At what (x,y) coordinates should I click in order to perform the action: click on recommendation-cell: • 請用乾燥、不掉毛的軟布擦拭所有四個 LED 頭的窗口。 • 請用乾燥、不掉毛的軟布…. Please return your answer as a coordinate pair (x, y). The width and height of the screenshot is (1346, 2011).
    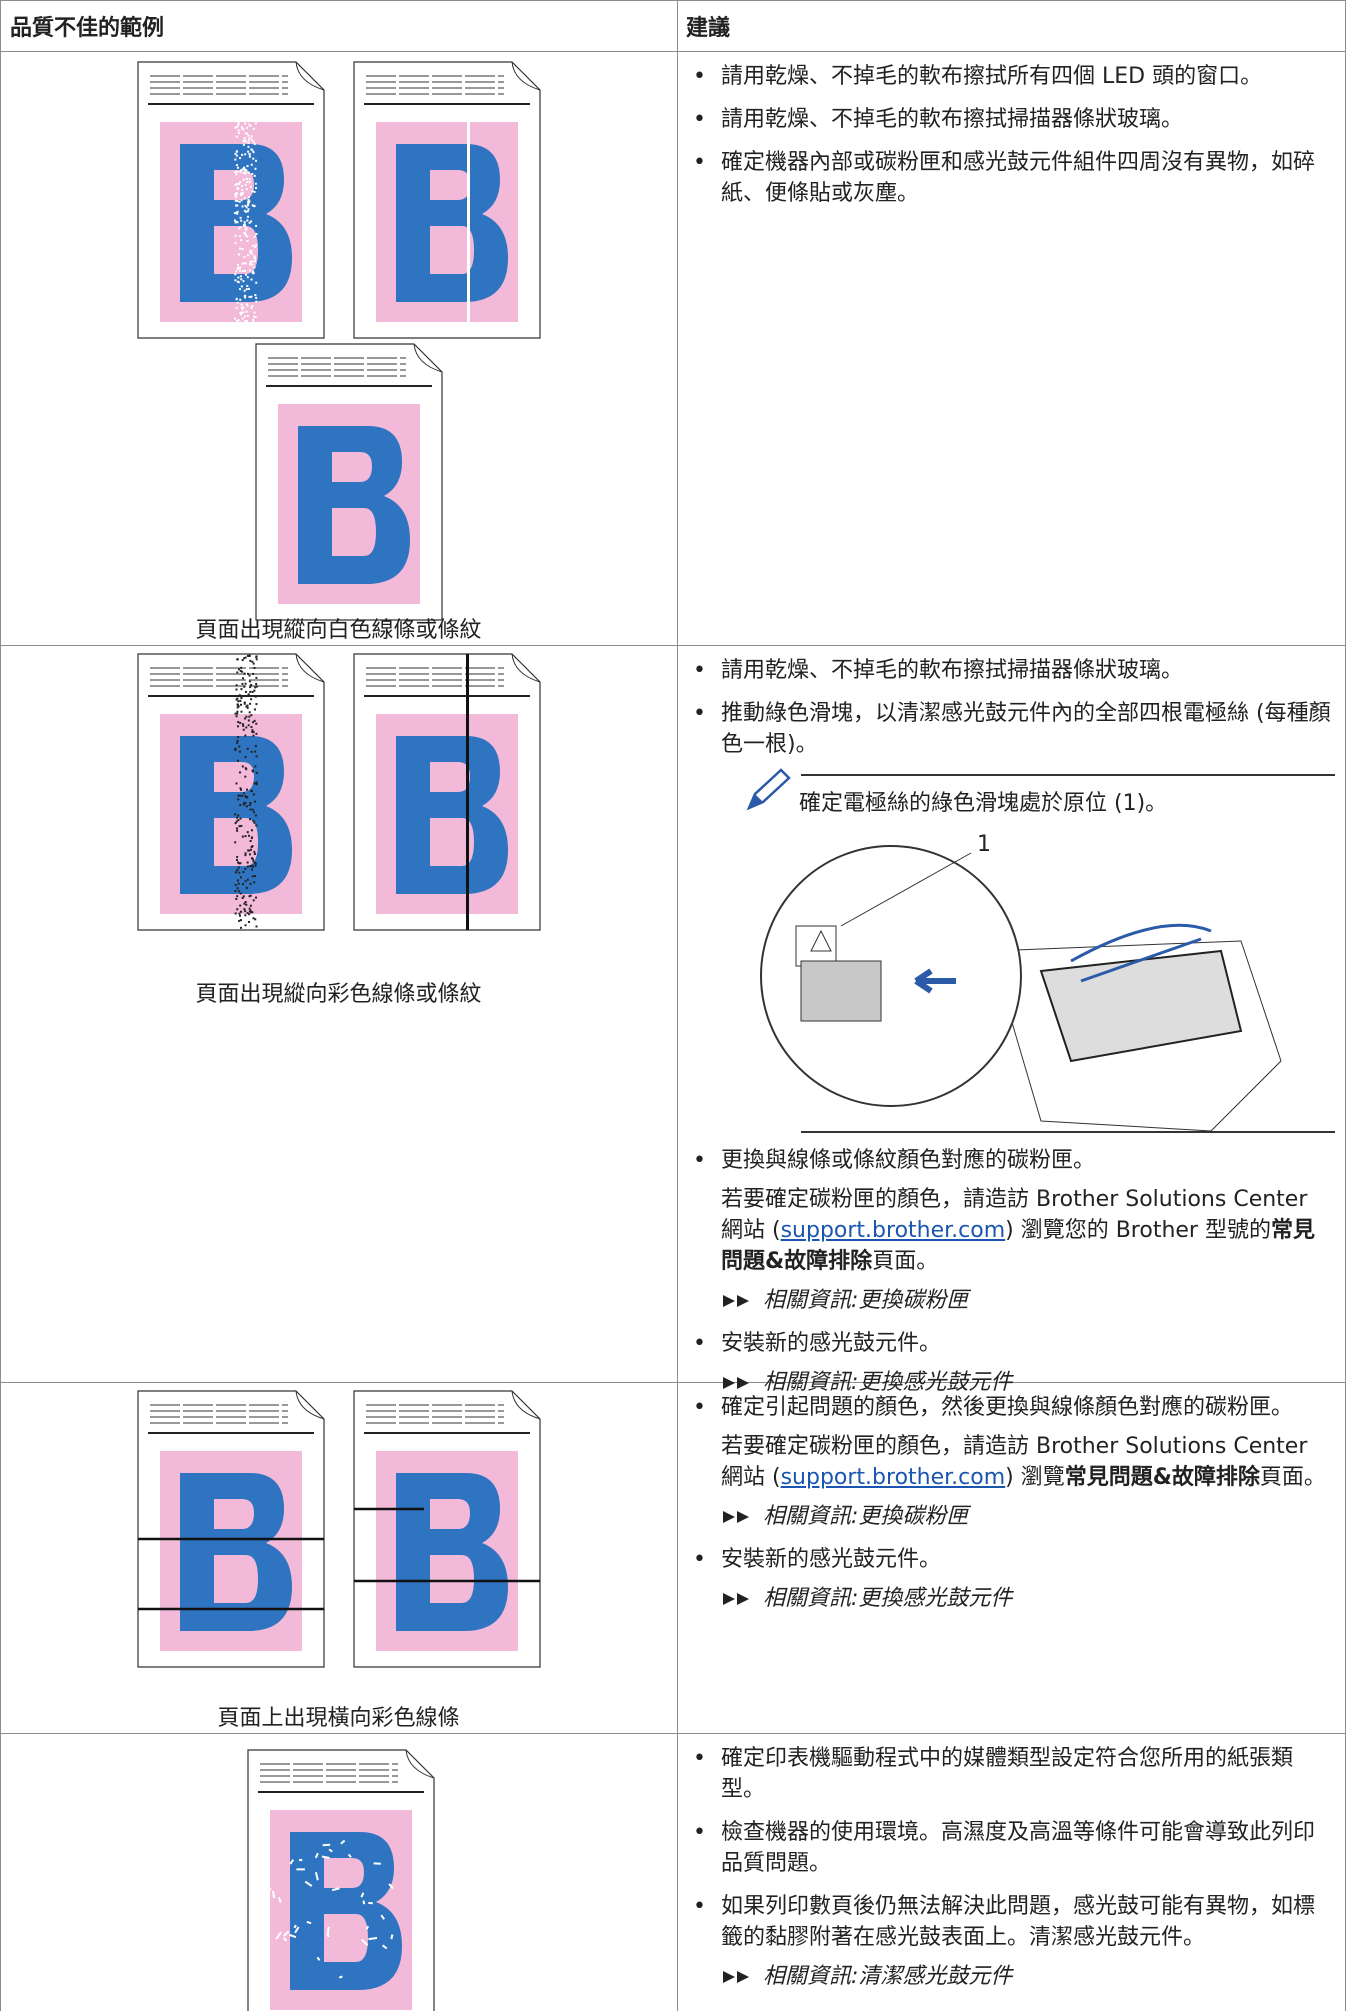
    Looking at the image, I should click on (1010, 141).